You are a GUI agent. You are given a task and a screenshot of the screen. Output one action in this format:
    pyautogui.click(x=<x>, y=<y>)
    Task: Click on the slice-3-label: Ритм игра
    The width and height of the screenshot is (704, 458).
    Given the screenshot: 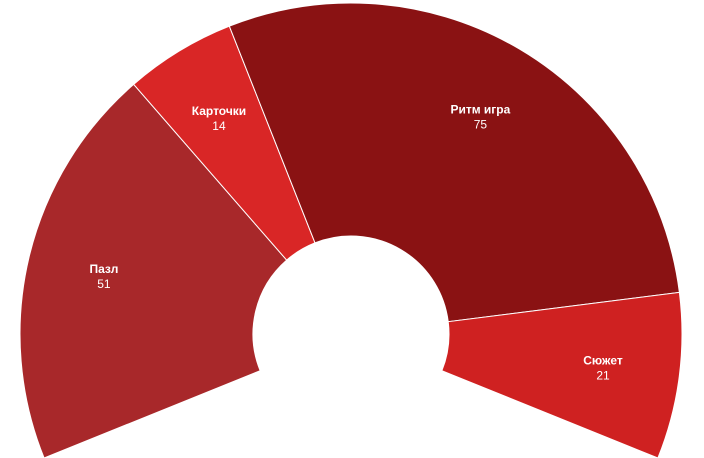 What is the action you would take?
    pyautogui.click(x=480, y=109)
    